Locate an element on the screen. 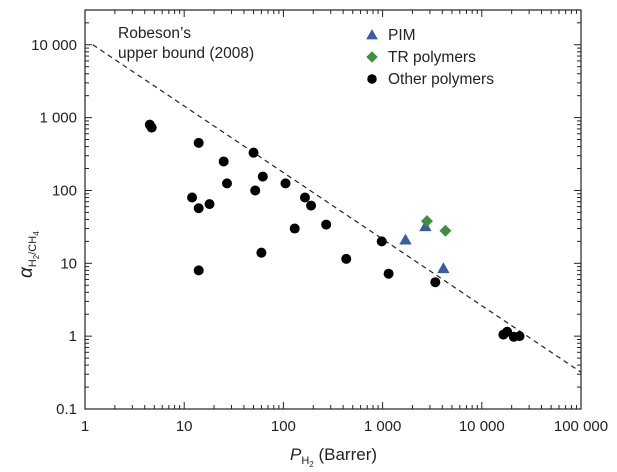  y-tick-label: 1 is located at coordinates (73, 336).